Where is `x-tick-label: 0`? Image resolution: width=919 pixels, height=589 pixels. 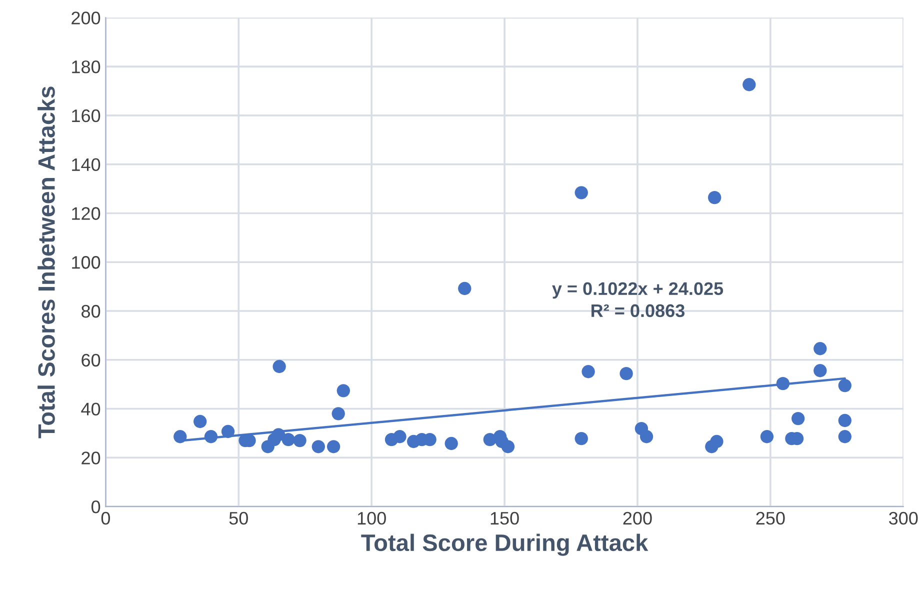 x-tick-label: 0 is located at coordinates (105, 518).